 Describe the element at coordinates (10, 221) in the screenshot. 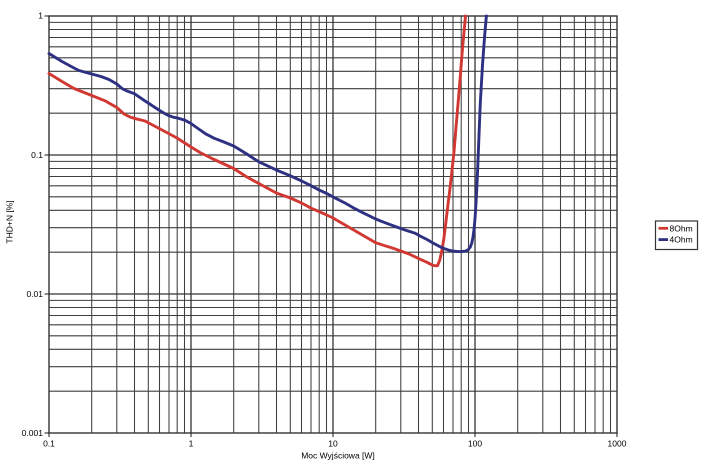

I see `svg-text: THD+N [%]` at that location.